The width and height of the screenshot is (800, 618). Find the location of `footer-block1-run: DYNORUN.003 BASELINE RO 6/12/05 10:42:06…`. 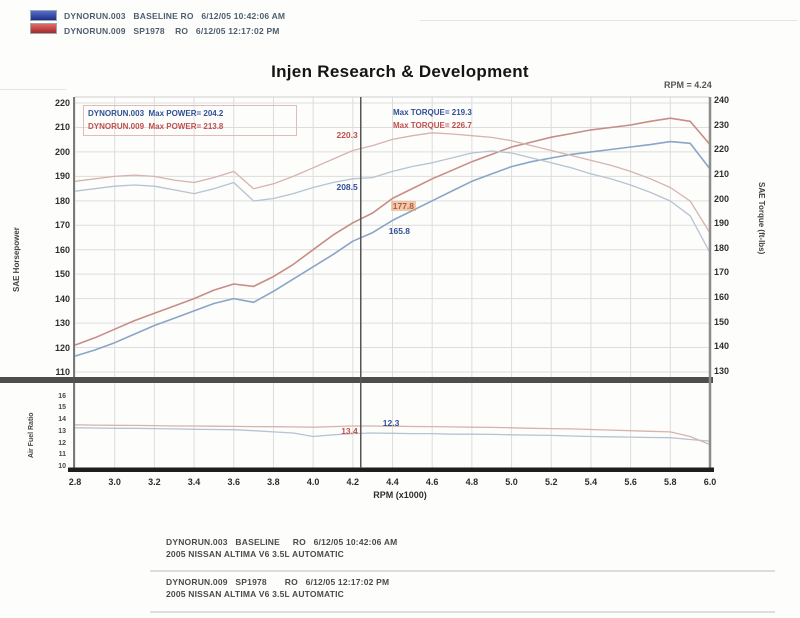

footer-block1-run: DYNORUN.003 BASELINE RO 6/12/05 10:42:06… is located at coordinates (282, 542).